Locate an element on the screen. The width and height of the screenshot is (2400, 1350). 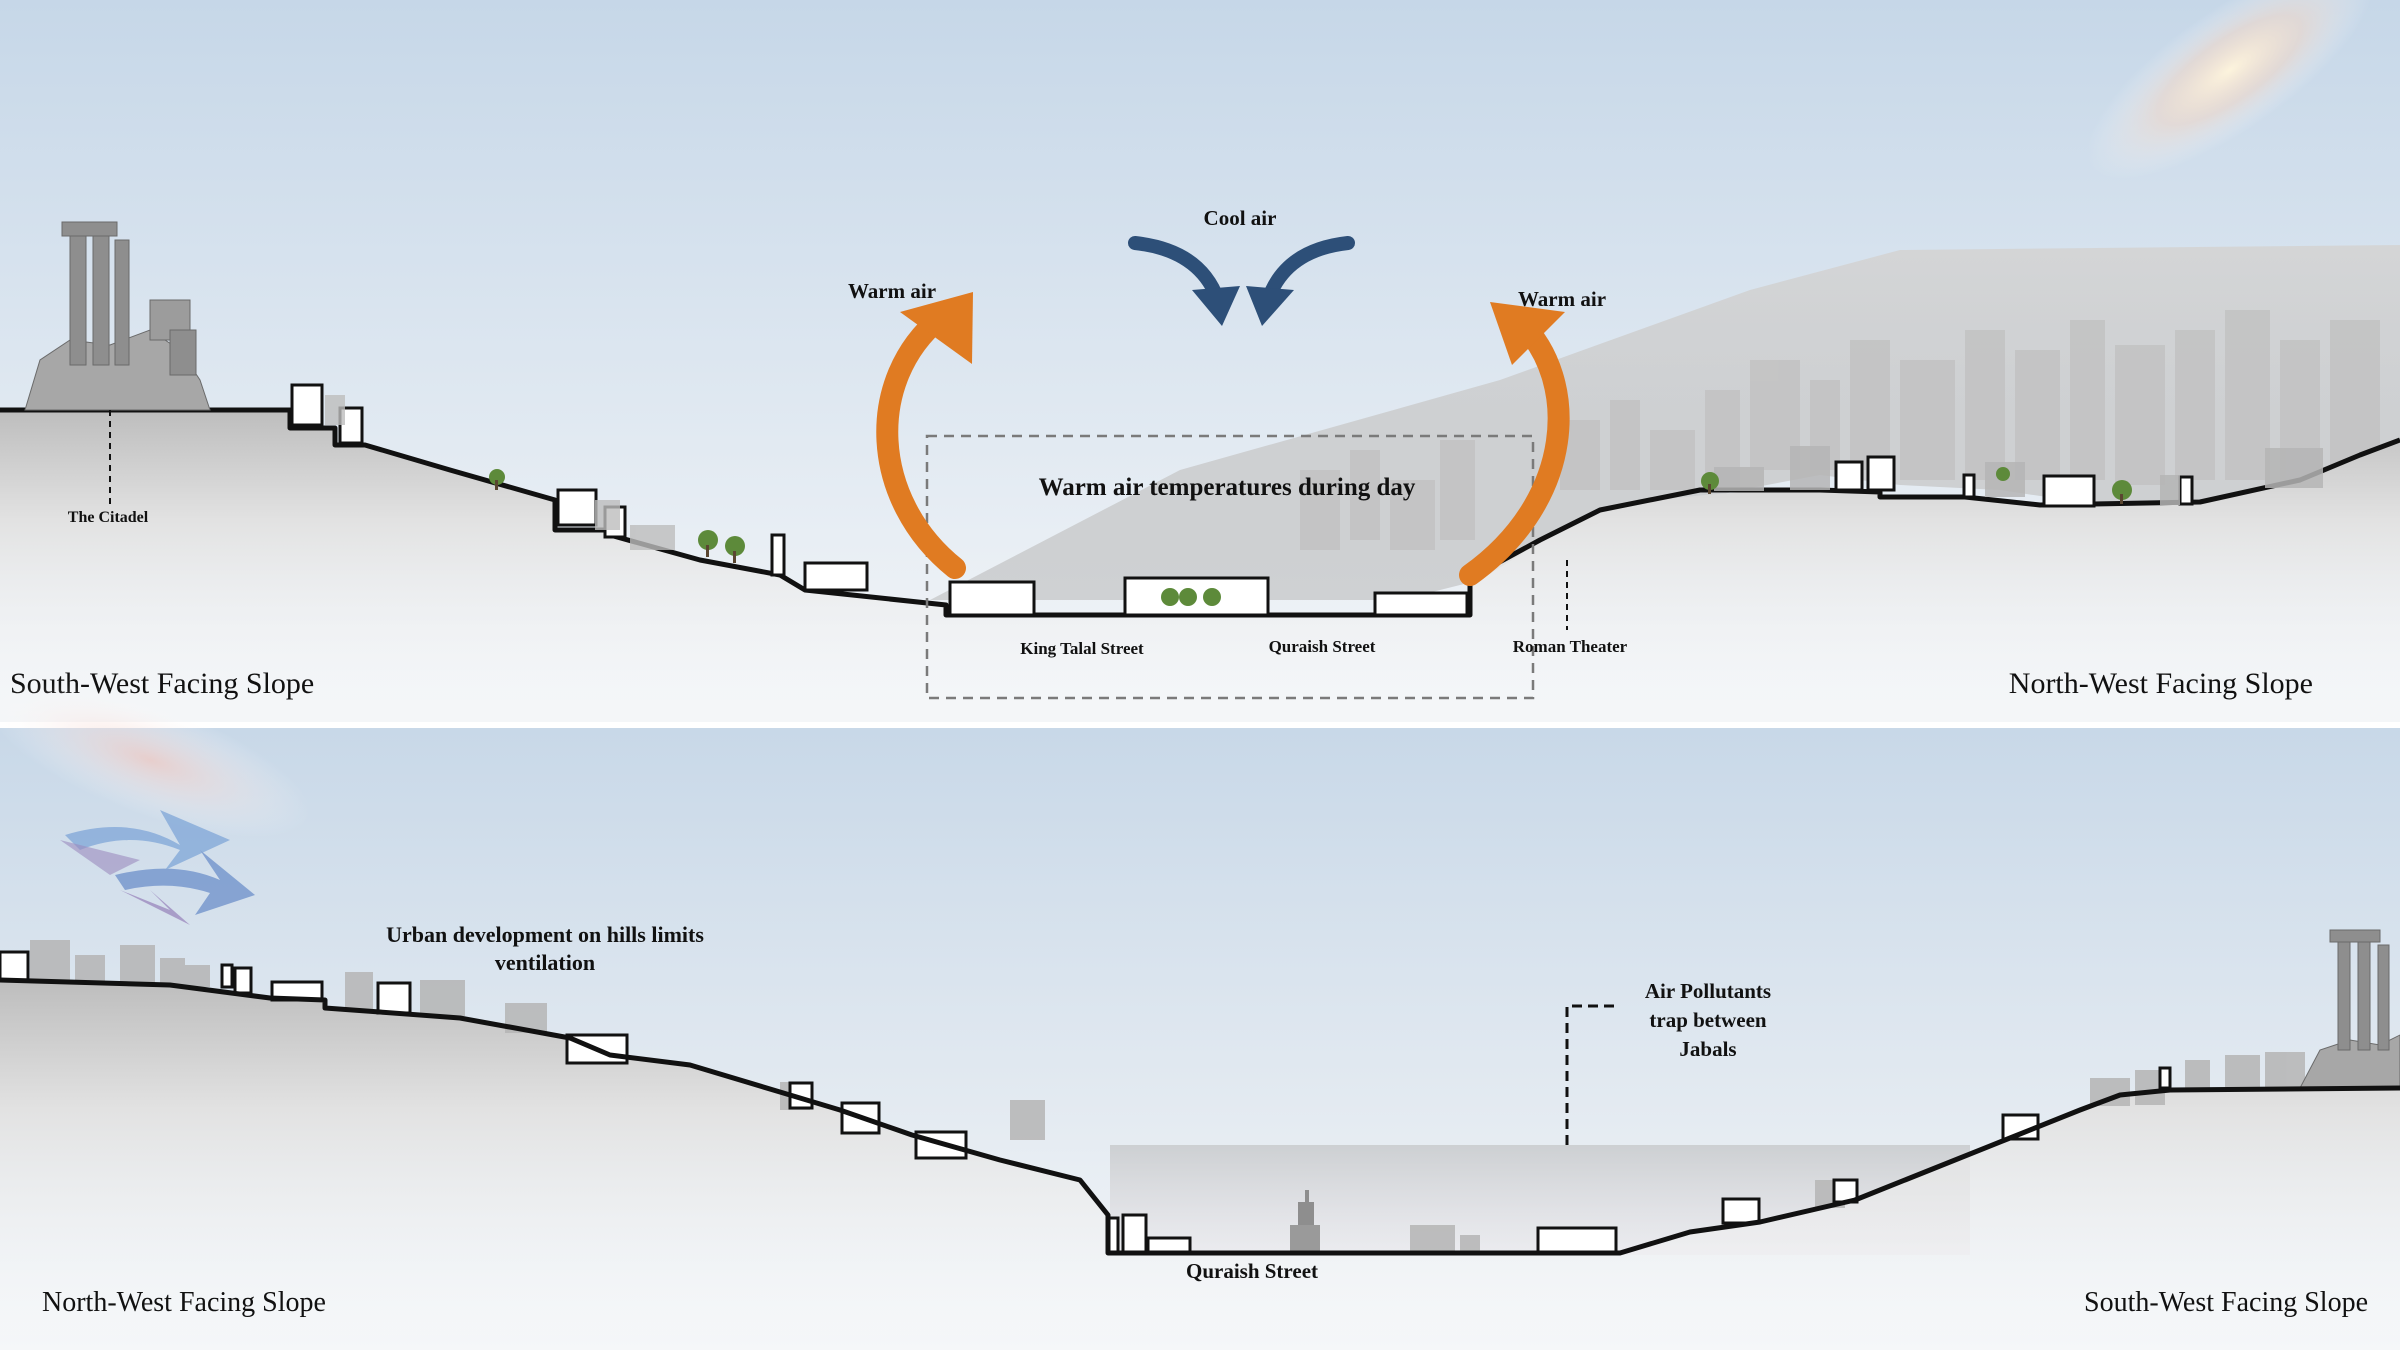
warm-air-right-label: Warm air is located at coordinates (1562, 299).